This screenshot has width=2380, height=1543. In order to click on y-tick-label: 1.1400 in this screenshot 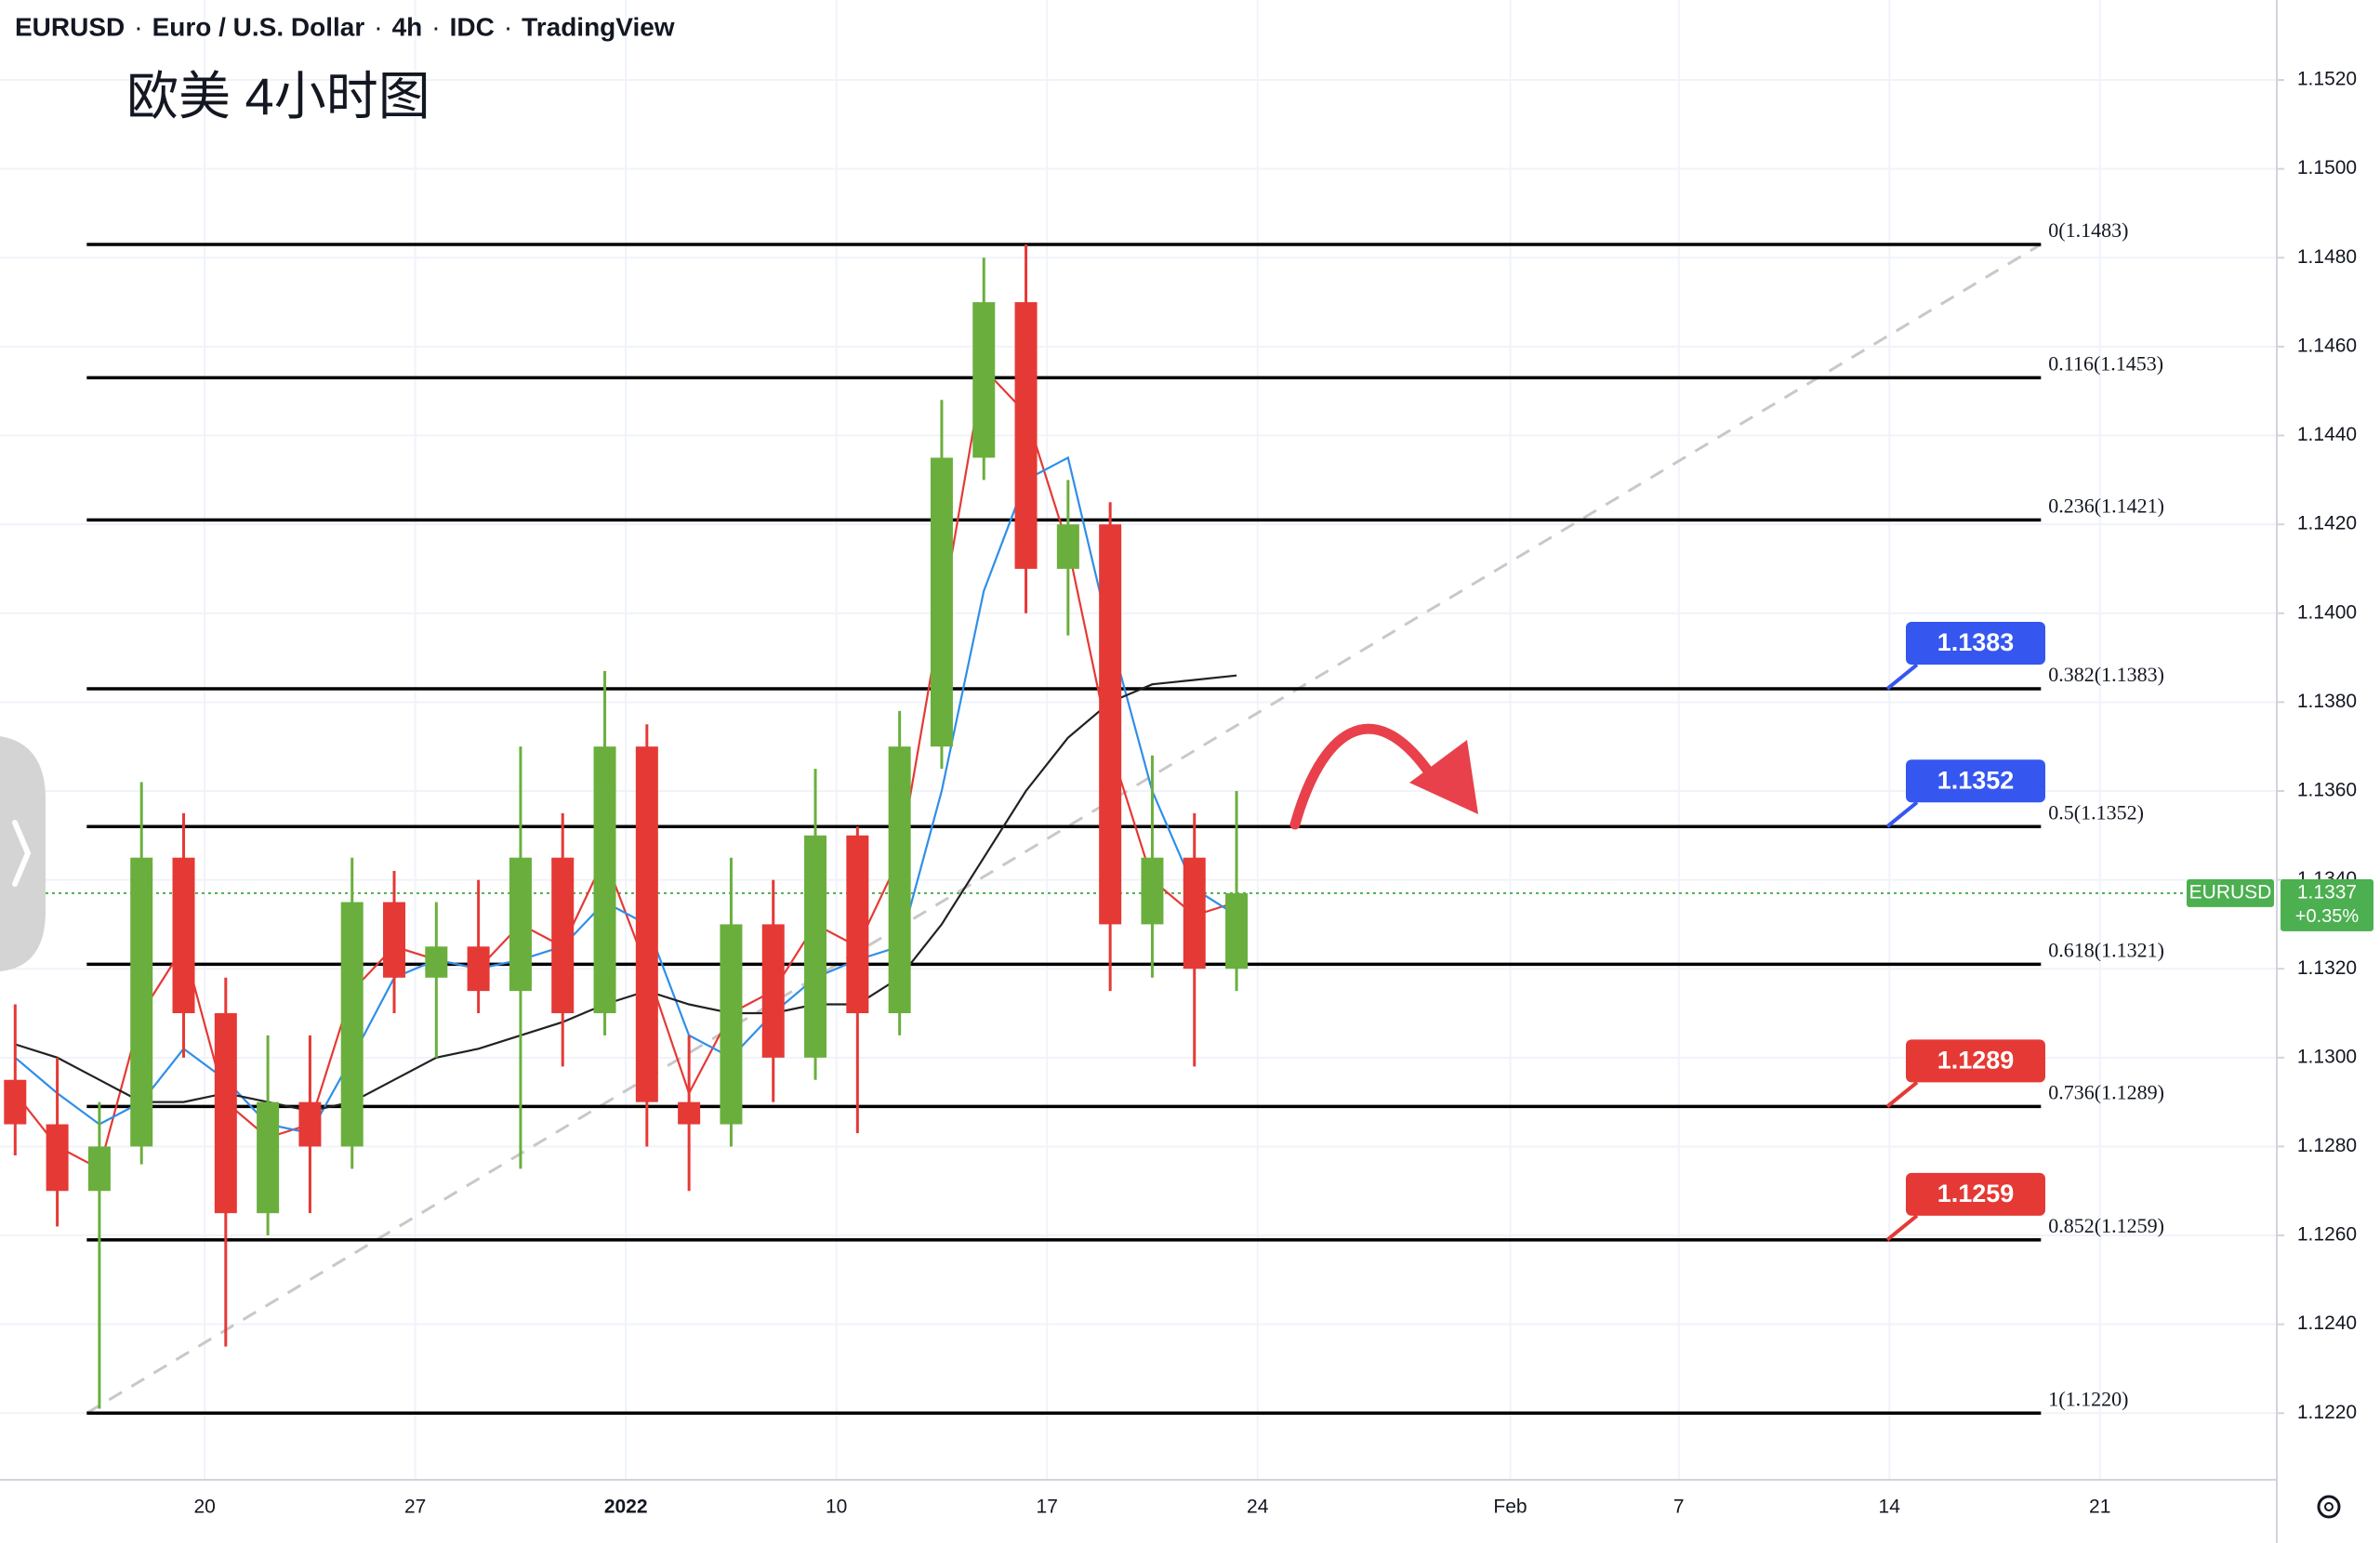, I will do `click(2327, 612)`.